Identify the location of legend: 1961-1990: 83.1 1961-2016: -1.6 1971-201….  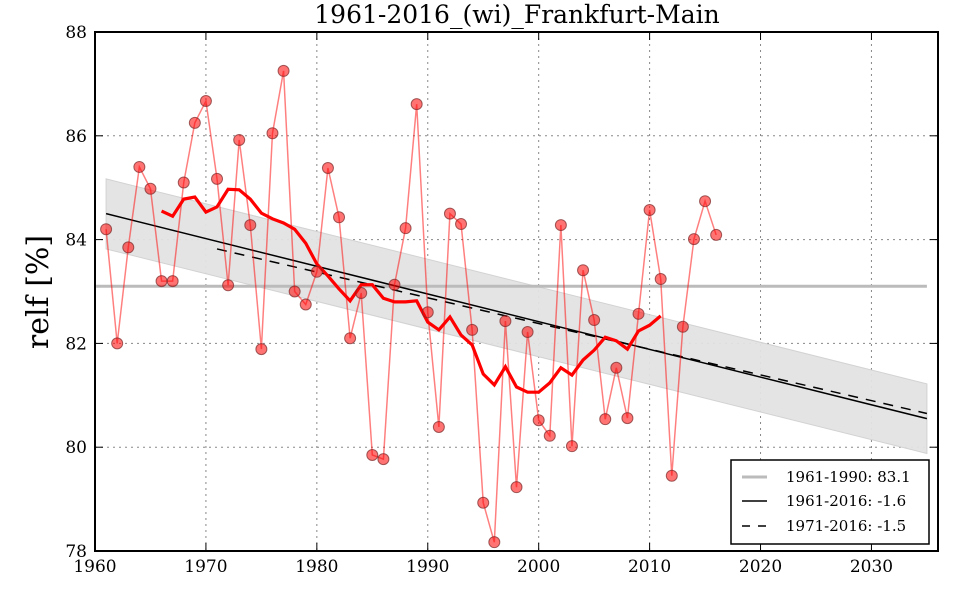
(830, 502).